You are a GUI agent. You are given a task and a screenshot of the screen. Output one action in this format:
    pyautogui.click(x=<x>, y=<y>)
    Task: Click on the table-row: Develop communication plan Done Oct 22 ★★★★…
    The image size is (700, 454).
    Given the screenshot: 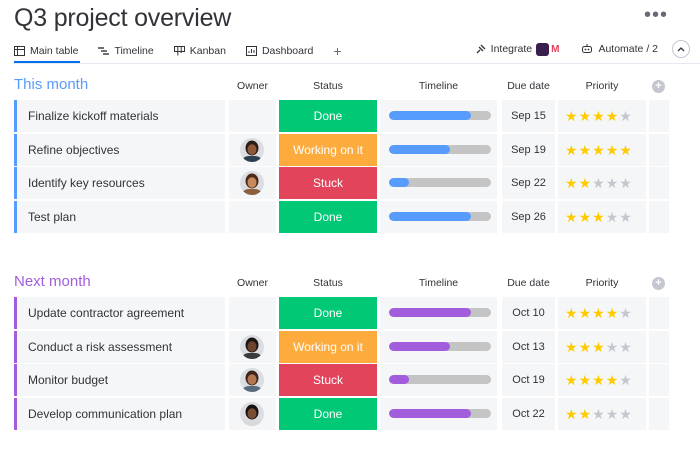 What is the action you would take?
    pyautogui.click(x=350, y=414)
    